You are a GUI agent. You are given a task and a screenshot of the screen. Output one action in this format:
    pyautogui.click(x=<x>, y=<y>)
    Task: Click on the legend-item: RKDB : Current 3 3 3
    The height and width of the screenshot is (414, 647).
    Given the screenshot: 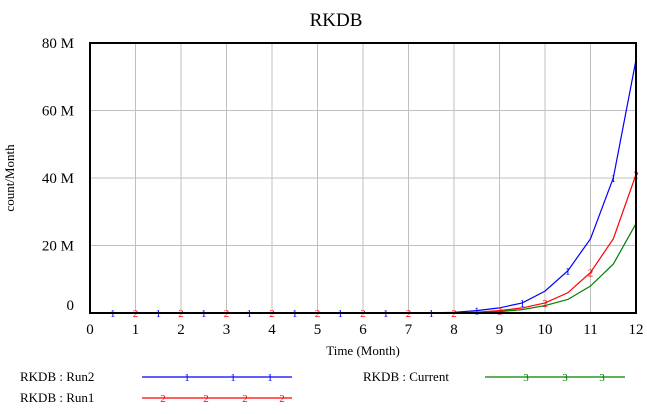 What is the action you would take?
    pyautogui.click(x=494, y=376)
    